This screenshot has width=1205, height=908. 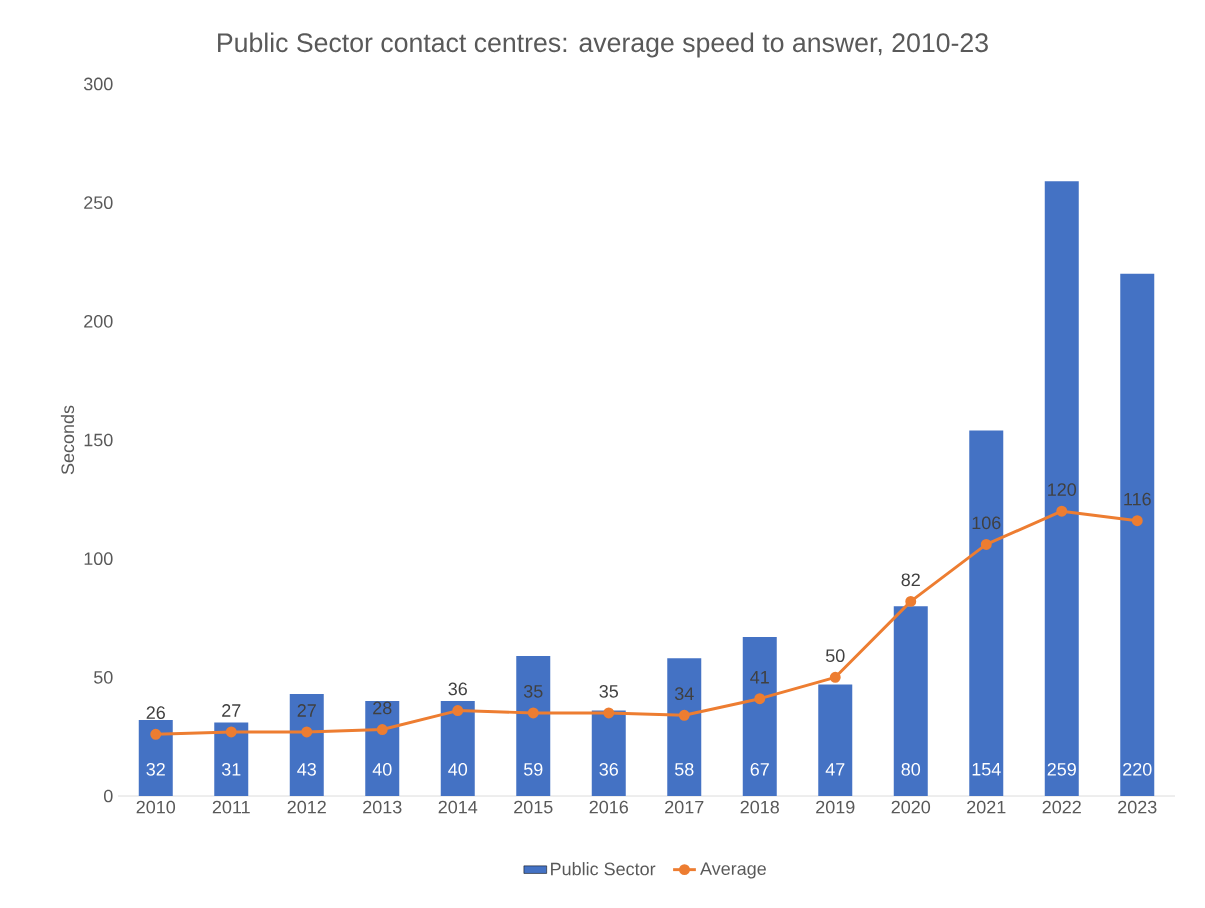 What do you see at coordinates (1137, 769) in the screenshot?
I see `data-label: 220` at bounding box center [1137, 769].